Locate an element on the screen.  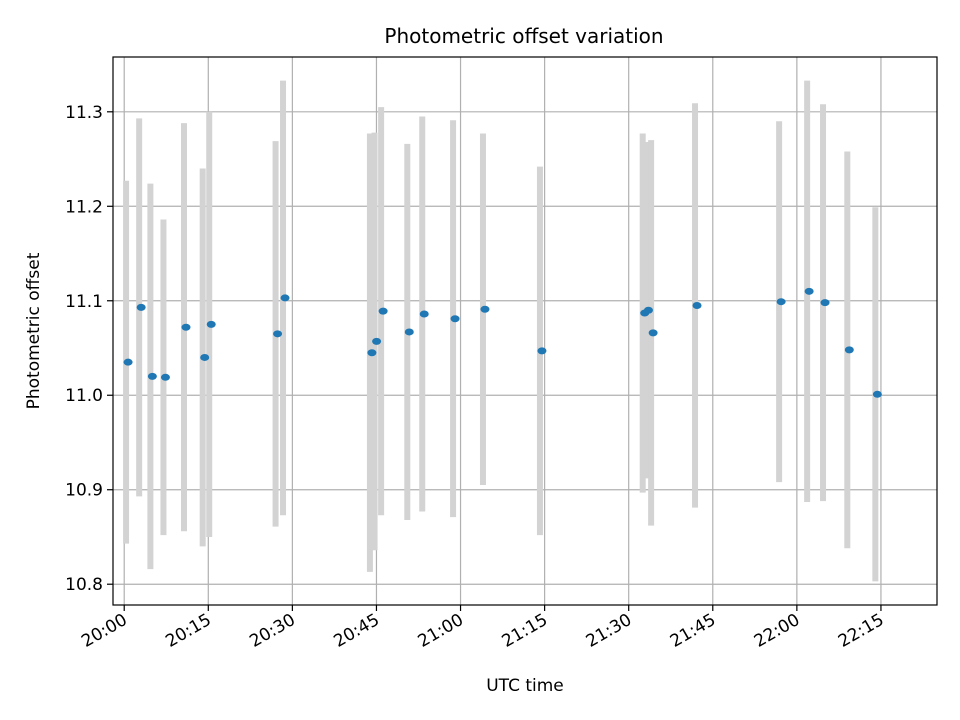
chart-title: Photometric offset variation is located at coordinates (523, 36).